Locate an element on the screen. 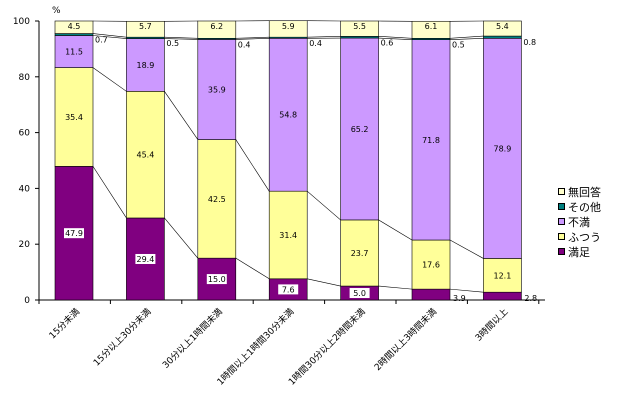 The image size is (643, 417). data-label: 2.8 is located at coordinates (530, 298).